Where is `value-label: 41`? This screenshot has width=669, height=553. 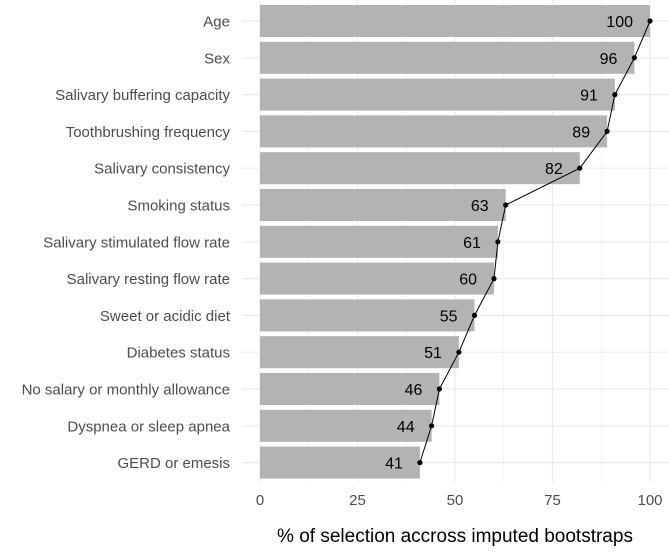
value-label: 41 is located at coordinates (394, 464).